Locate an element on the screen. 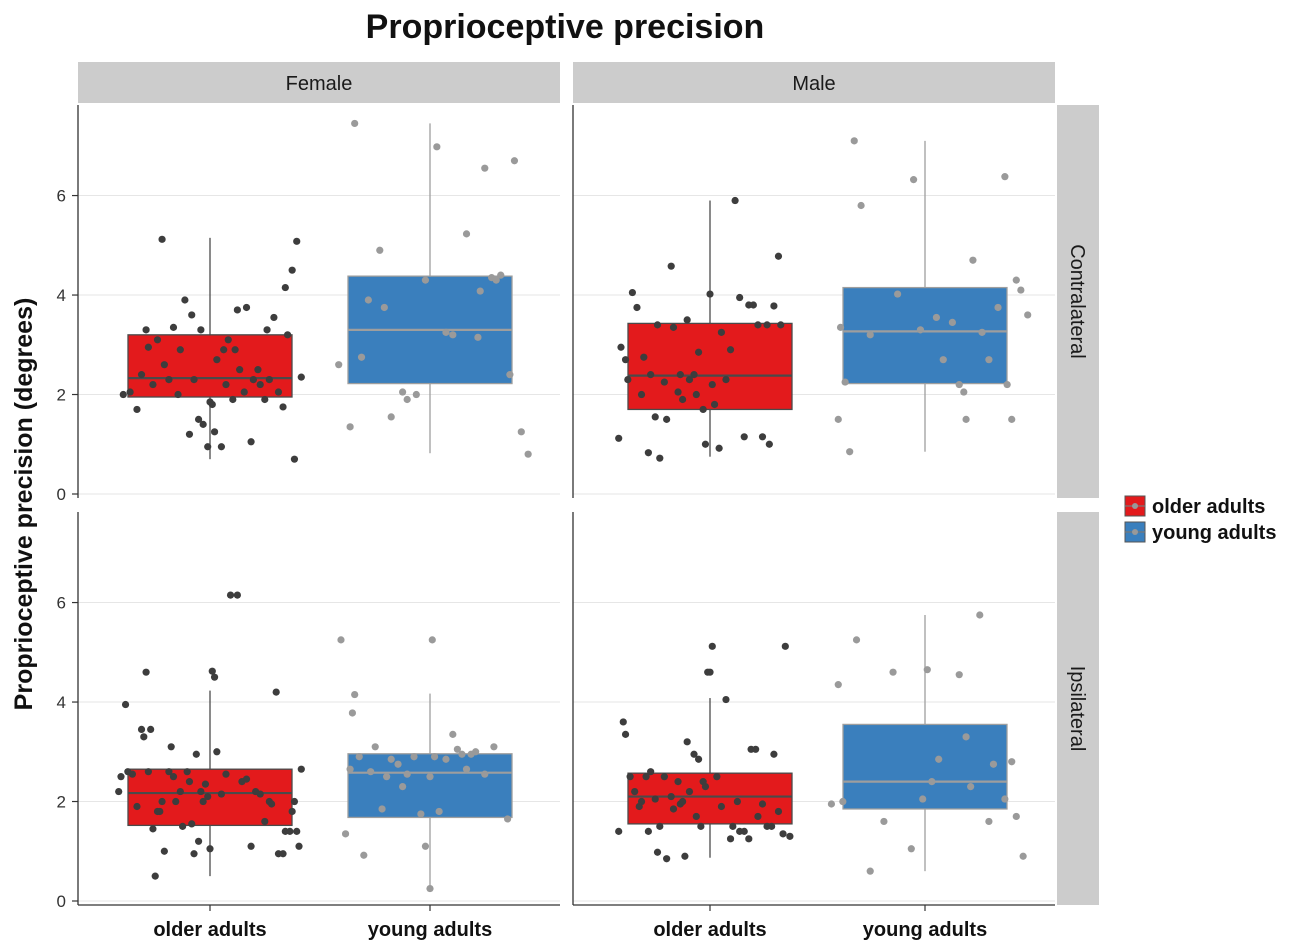 Image resolution: width=1300 pixels, height=952 pixels. strip-male is located at coordinates (814, 82).